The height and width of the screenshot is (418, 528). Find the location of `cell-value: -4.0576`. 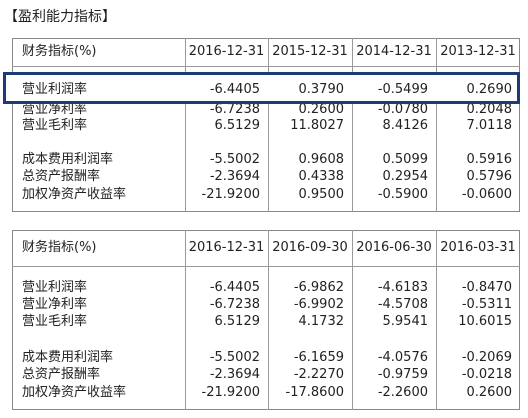

cell-value: -4.0576 is located at coordinates (402, 357).